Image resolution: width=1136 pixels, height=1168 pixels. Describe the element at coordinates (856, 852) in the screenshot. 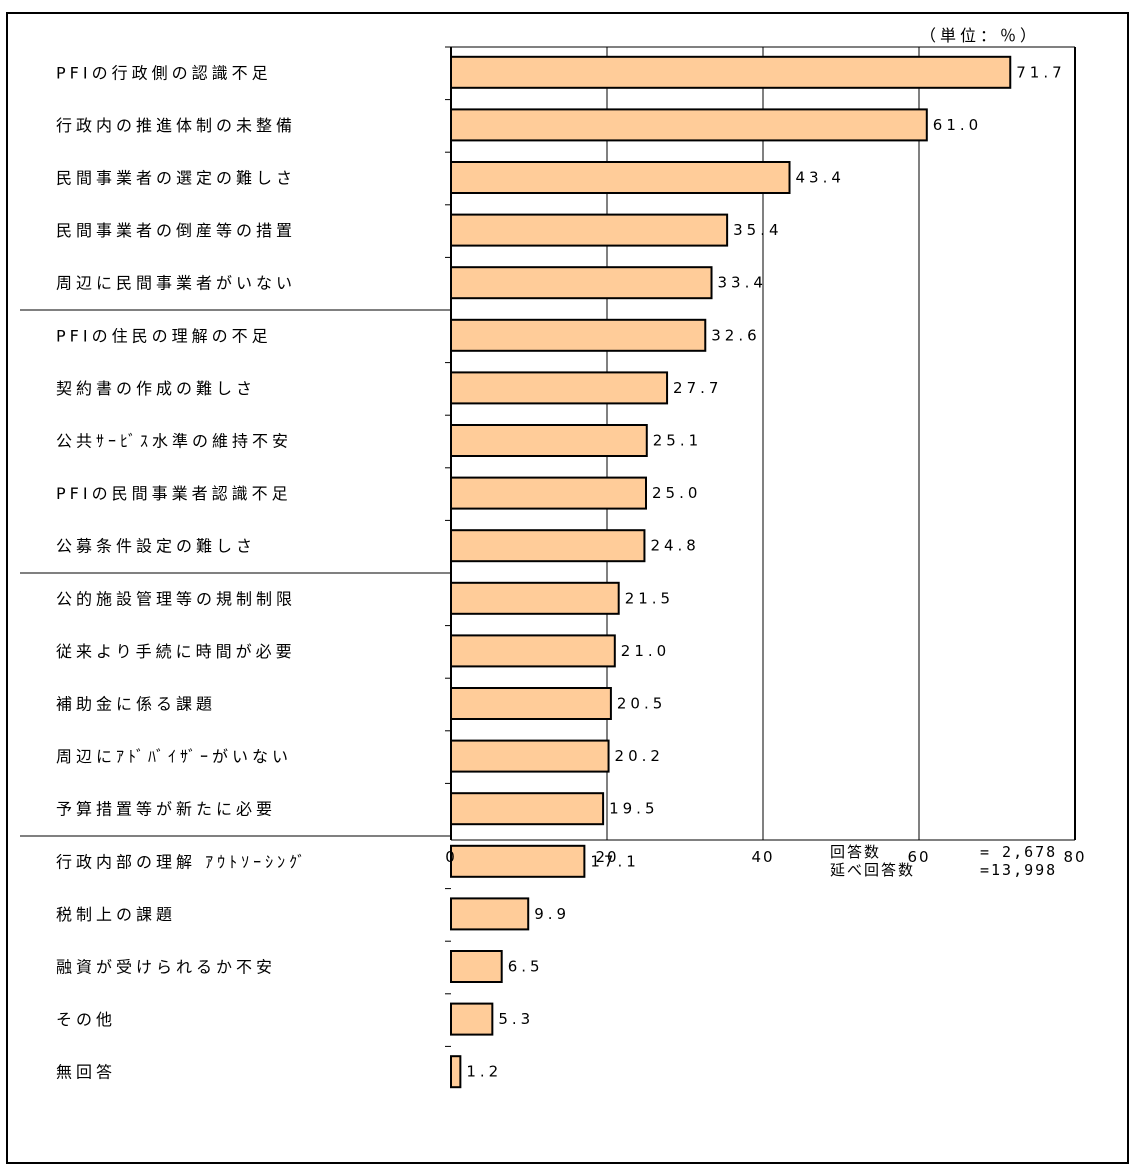

I see `responses-label: 回答数` at that location.